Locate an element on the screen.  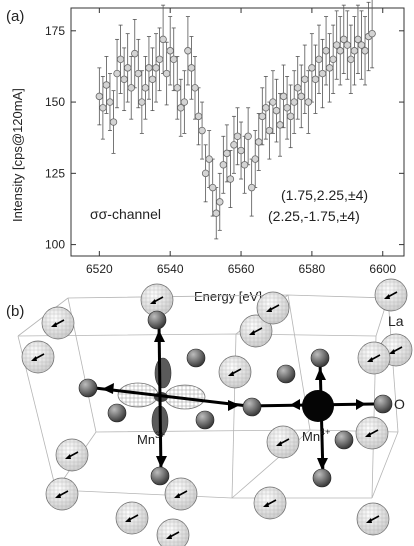
mn3-label: Mn3+ is located at coordinates (151, 438).